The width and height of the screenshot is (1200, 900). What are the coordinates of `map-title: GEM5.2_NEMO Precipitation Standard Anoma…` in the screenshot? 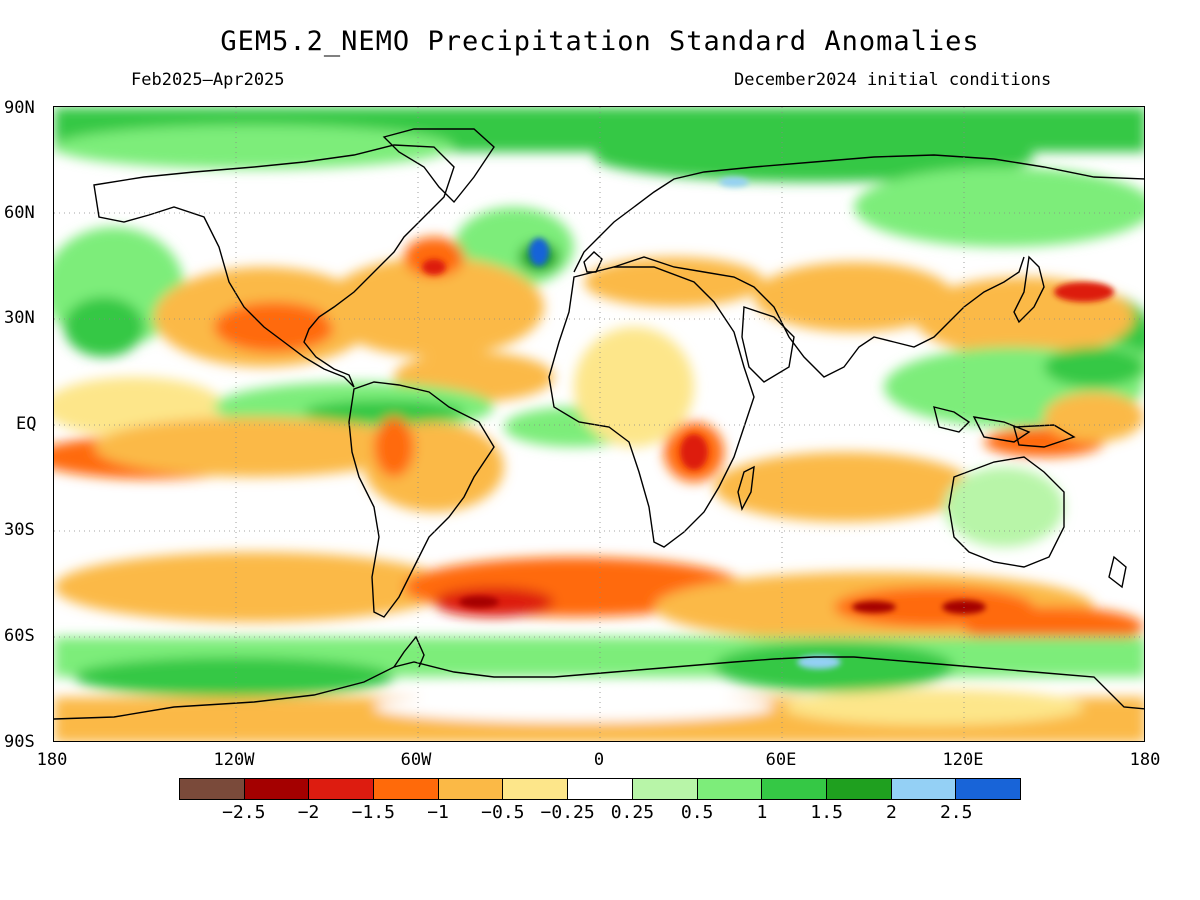 It's located at (600, 41).